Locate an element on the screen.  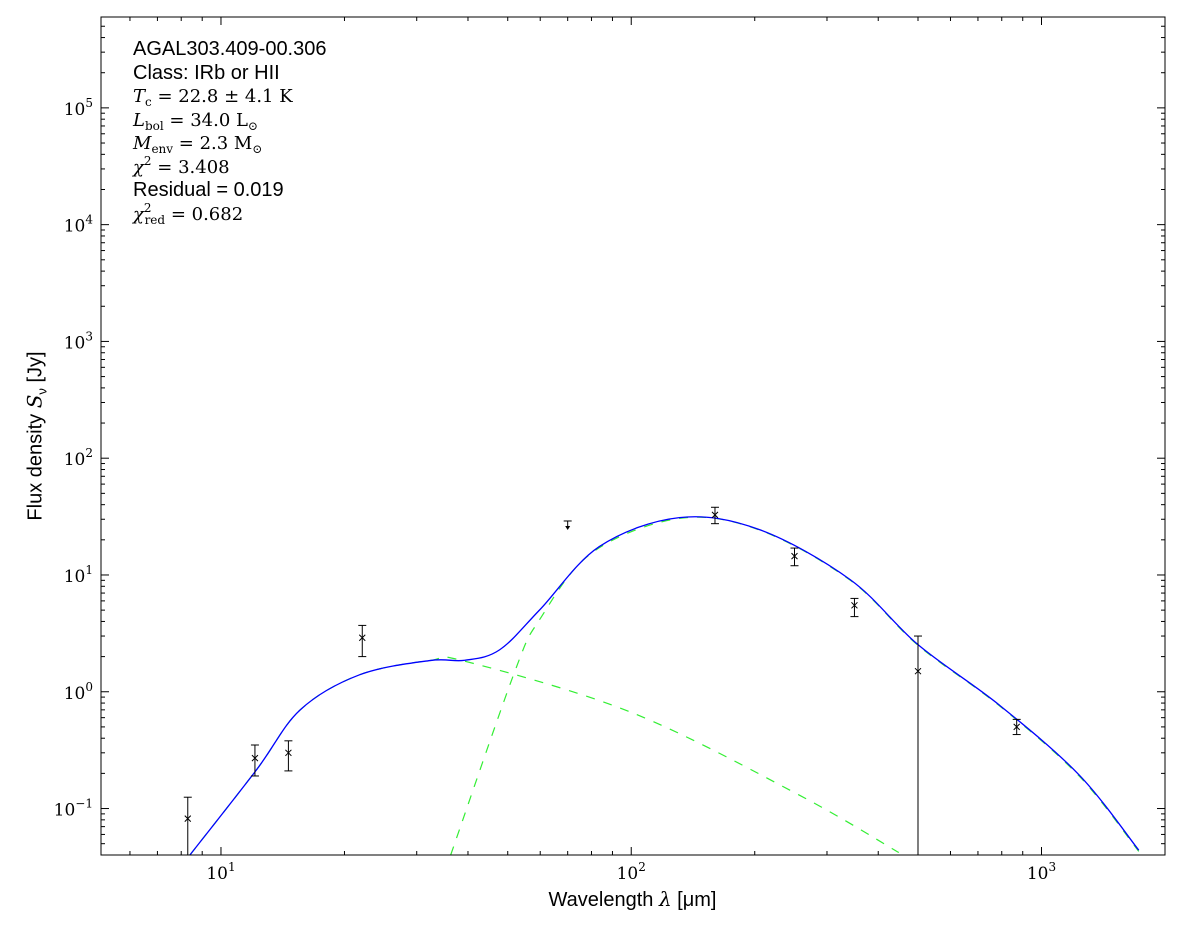
upper-limit is located at coordinates (567, 525).